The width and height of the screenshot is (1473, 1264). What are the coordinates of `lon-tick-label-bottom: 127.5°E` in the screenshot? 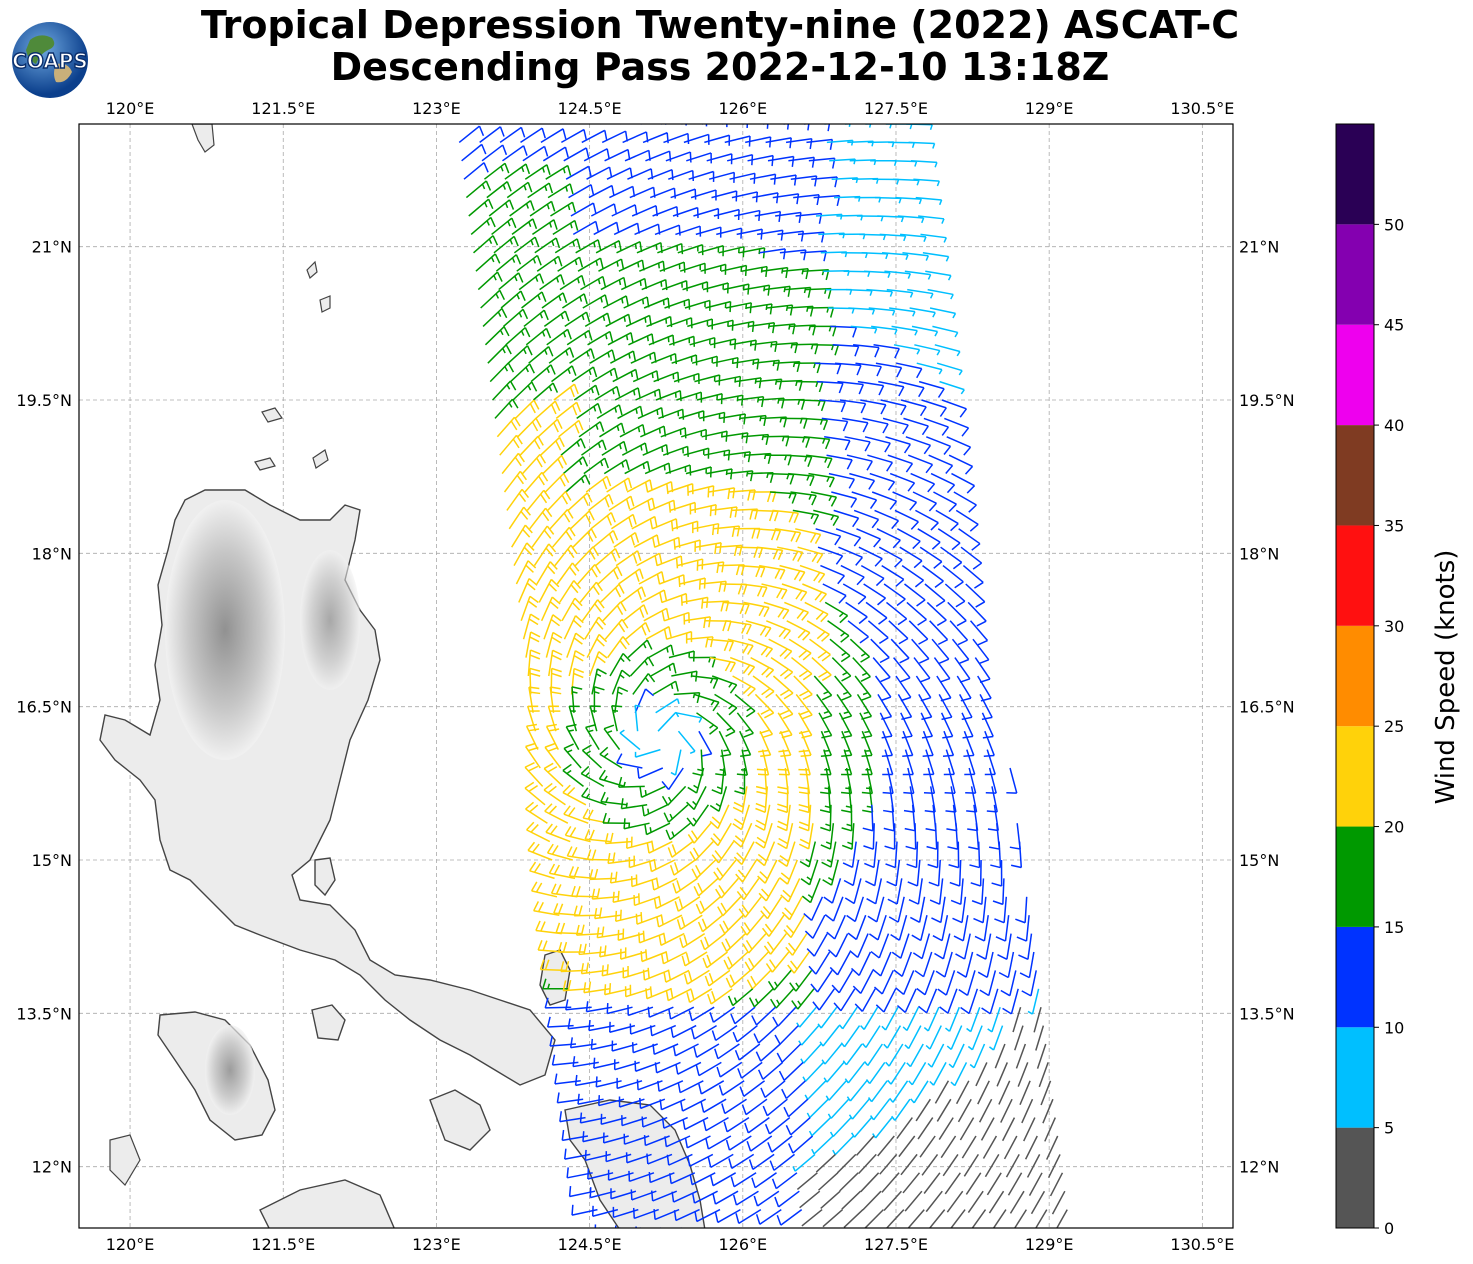 It's located at (896, 1244).